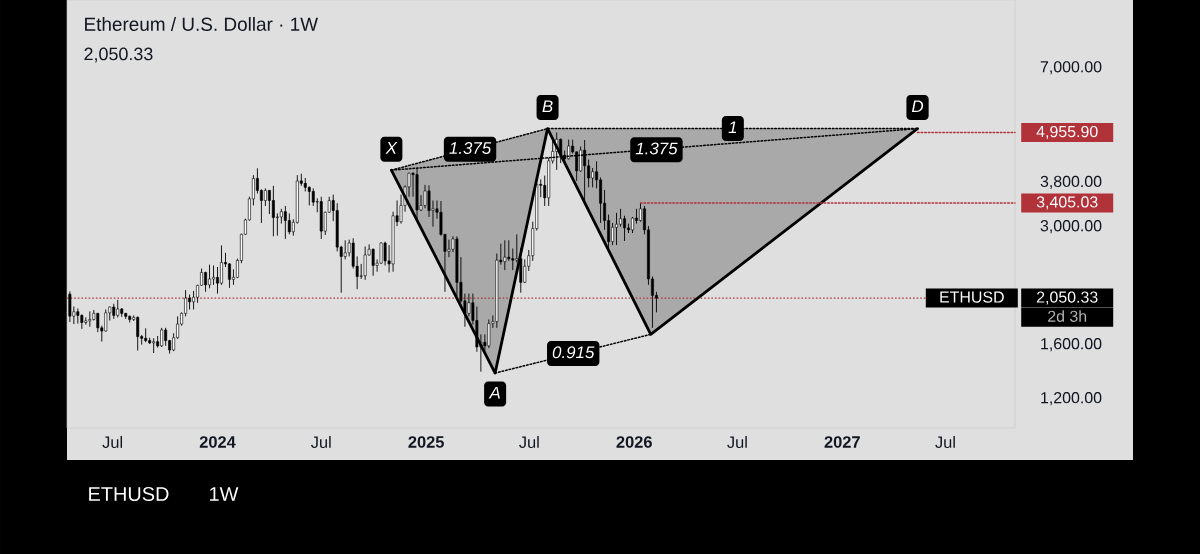 The image size is (1200, 554). What do you see at coordinates (1067, 298) in the screenshot?
I see `ref-line-label: 2,050.33` at bounding box center [1067, 298].